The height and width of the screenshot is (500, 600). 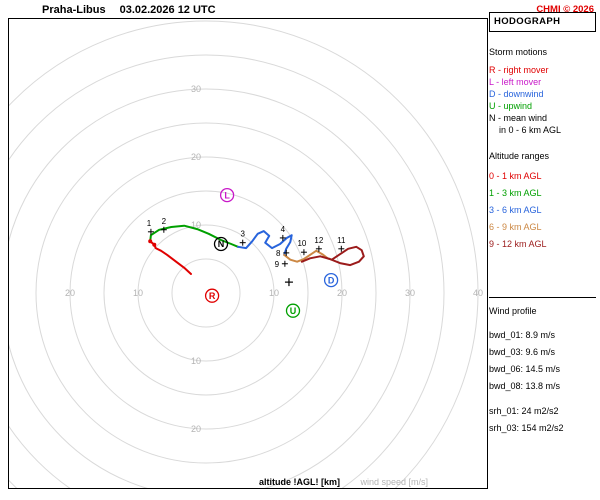 What do you see at coordinates (343, 482) in the screenshot?
I see `axis-caption: altitude !AGL! [km] wind speed [m/s]` at bounding box center [343, 482].